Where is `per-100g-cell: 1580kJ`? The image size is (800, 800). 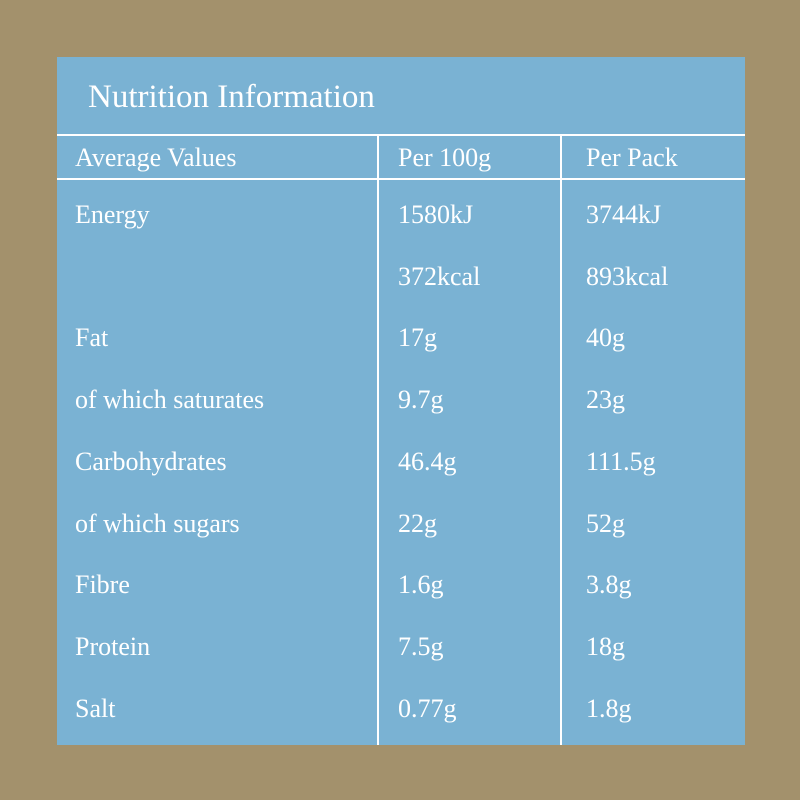
per-100g-cell: 1580kJ is located at coordinates (436, 214).